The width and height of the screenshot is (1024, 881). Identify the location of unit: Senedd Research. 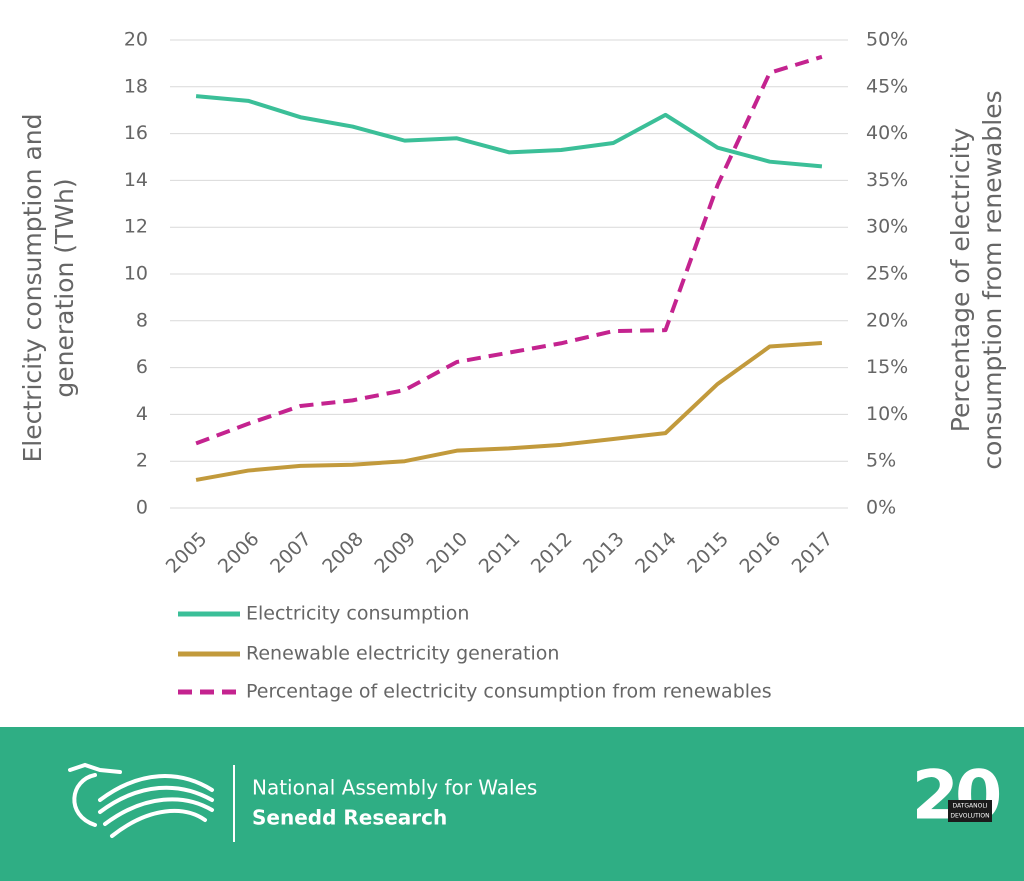
(349, 818).